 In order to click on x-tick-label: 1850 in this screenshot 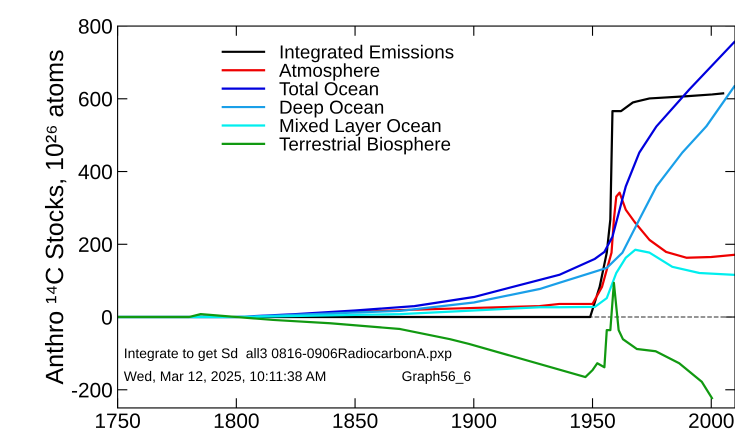, I will do `click(355, 420)`.